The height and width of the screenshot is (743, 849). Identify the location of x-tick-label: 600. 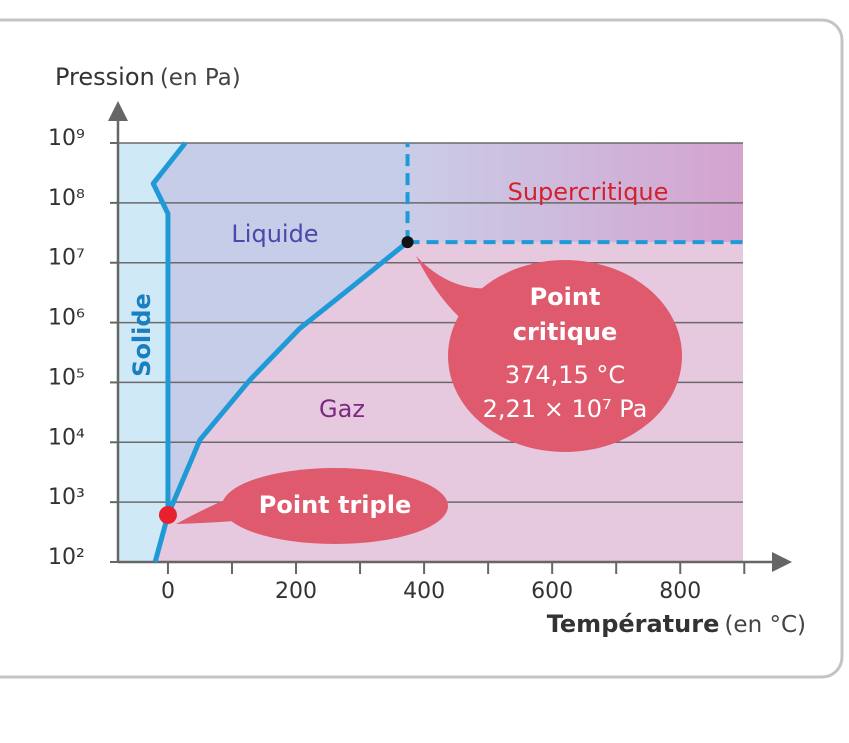
(552, 591).